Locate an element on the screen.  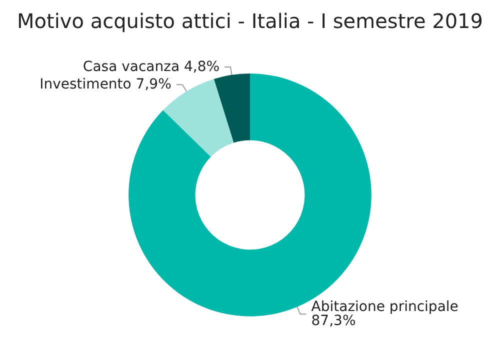
slice-label: Casa vacanza 4,8% is located at coordinates (151, 67).